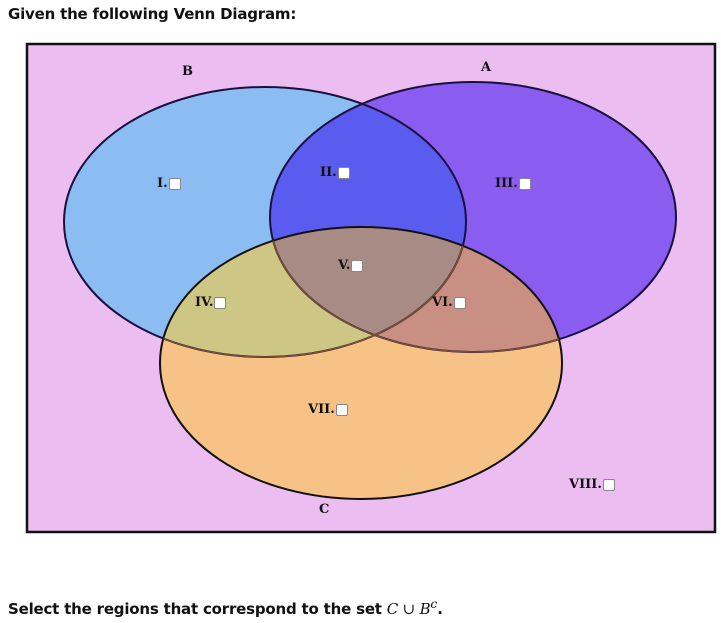 The image size is (721, 623). What do you see at coordinates (524, 183) in the screenshot?
I see `region-iii-checkbox` at bounding box center [524, 183].